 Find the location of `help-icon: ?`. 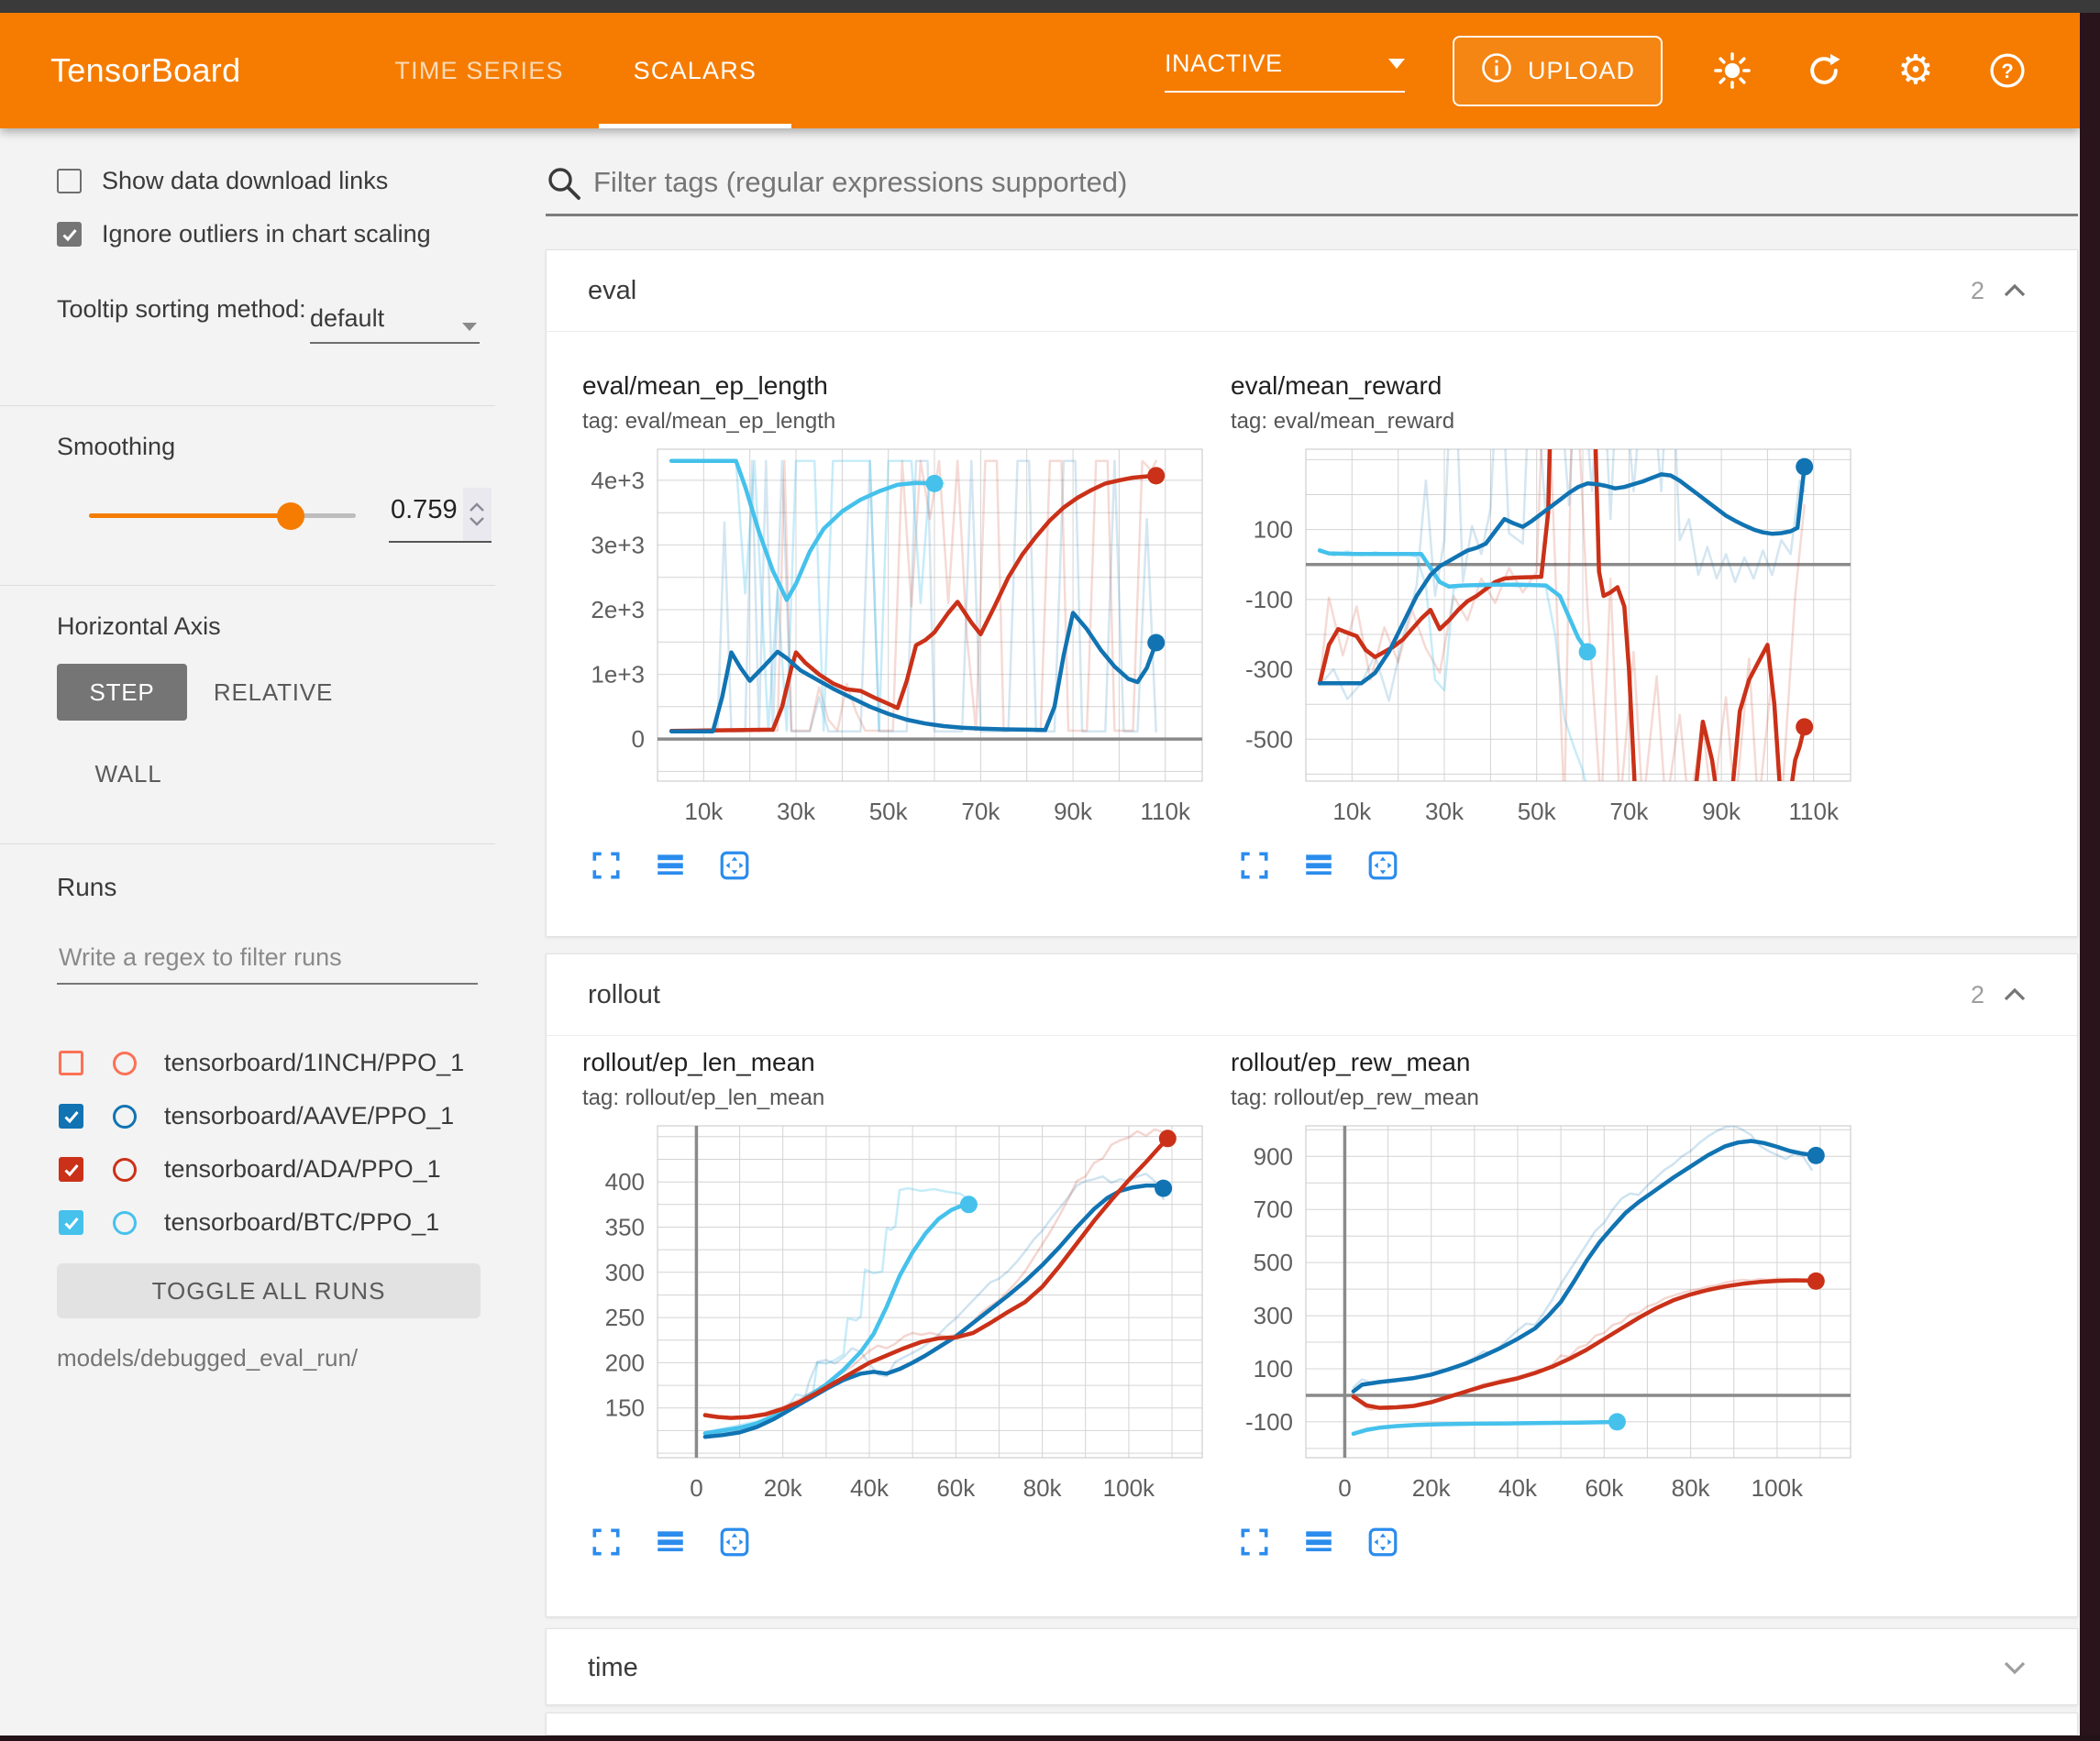

help-icon: ? is located at coordinates (2007, 71).